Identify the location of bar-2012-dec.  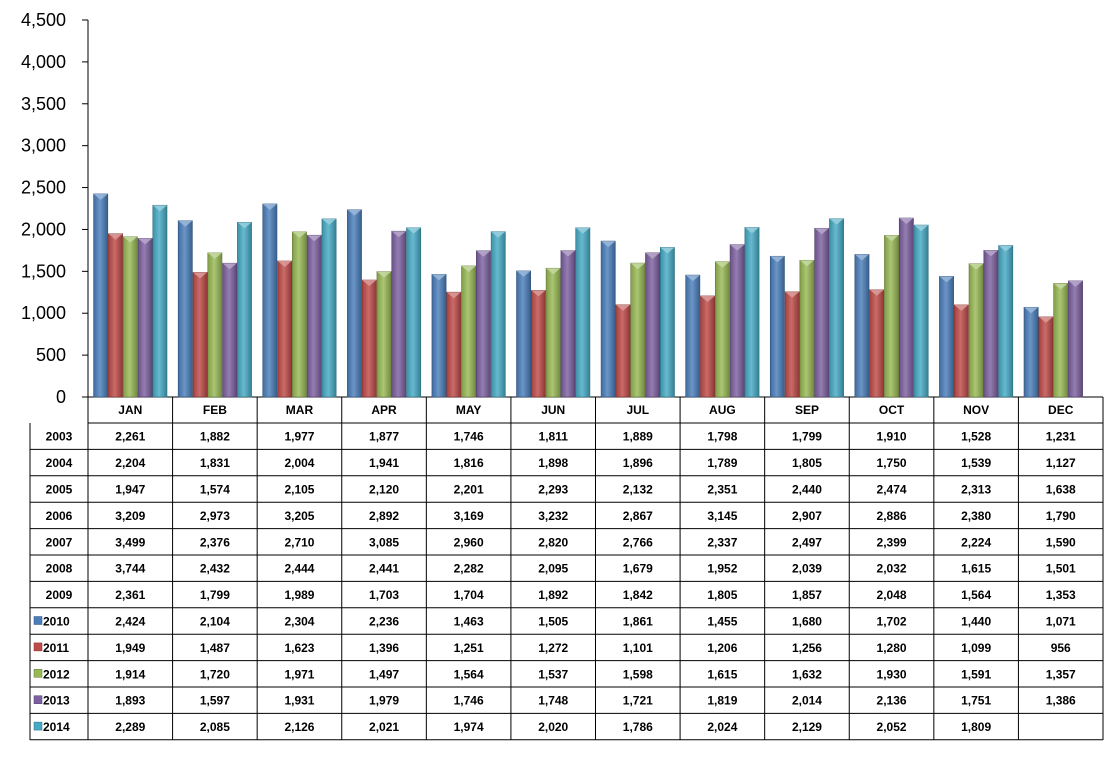
(1061, 340).